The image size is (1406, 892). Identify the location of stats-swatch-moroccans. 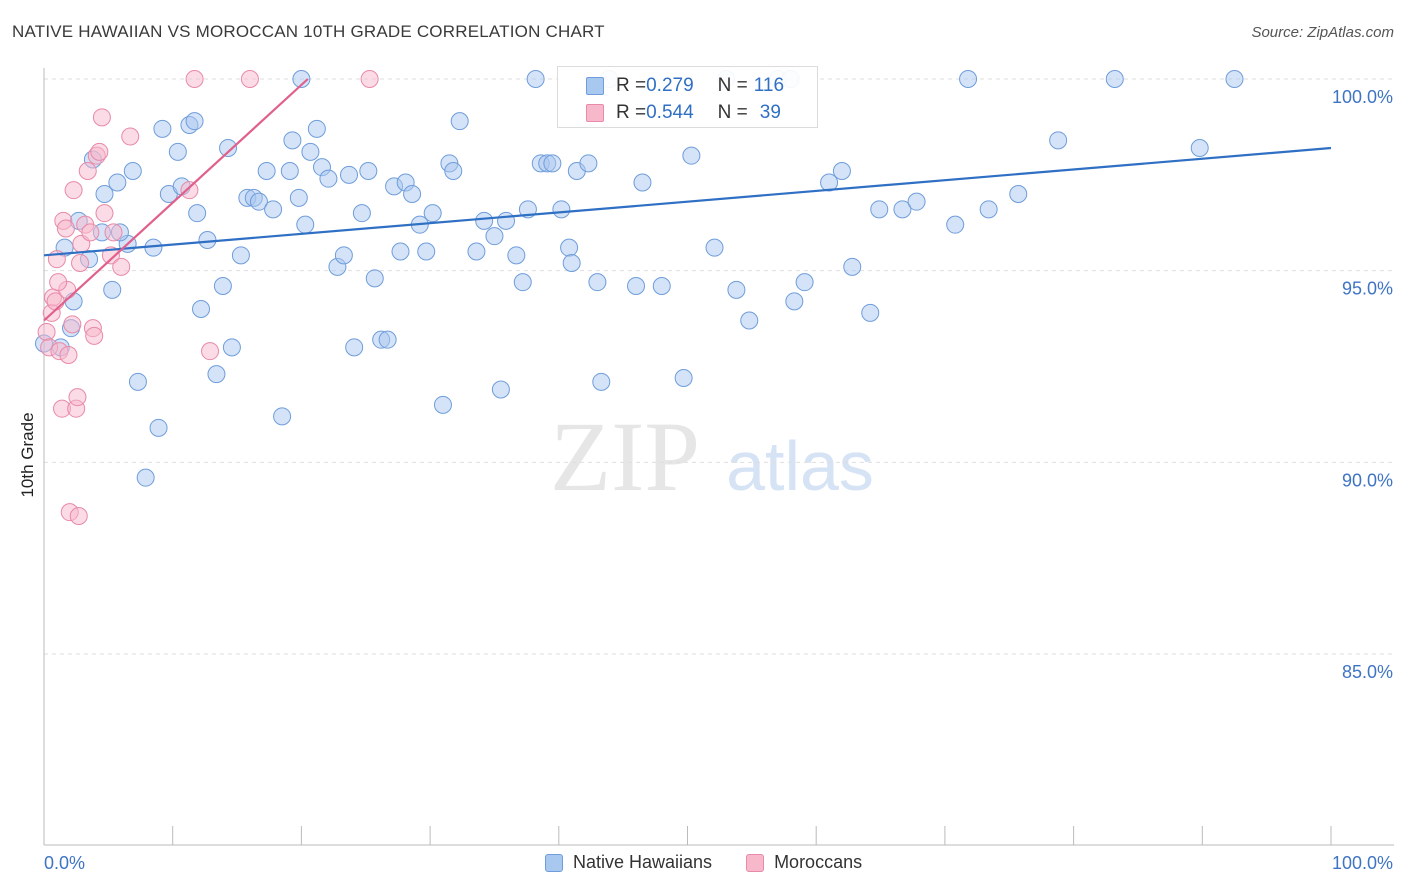
(595, 113).